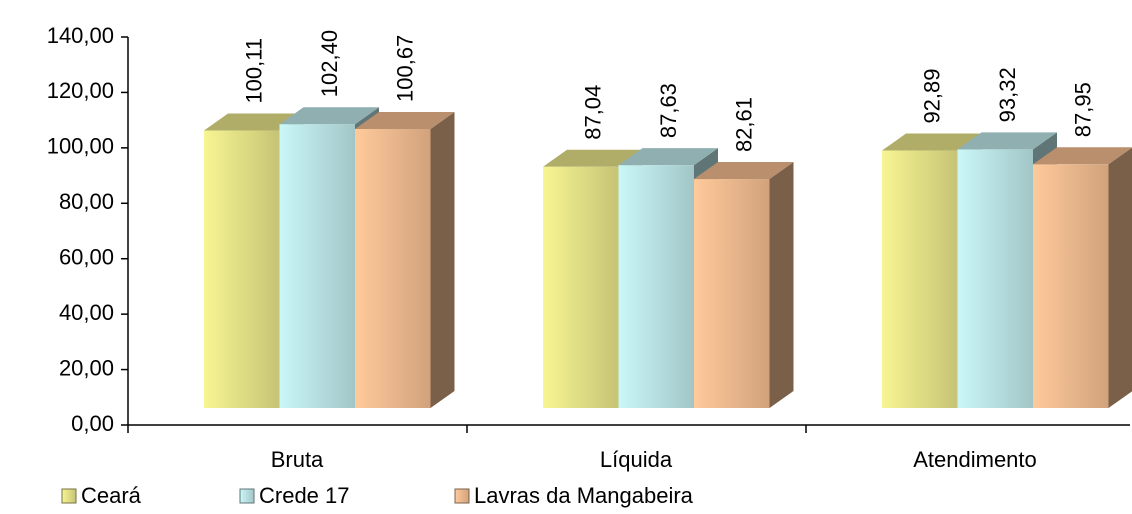 This screenshot has height=514, width=1132. I want to click on y-tick-label: 20,00, so click(86, 367).